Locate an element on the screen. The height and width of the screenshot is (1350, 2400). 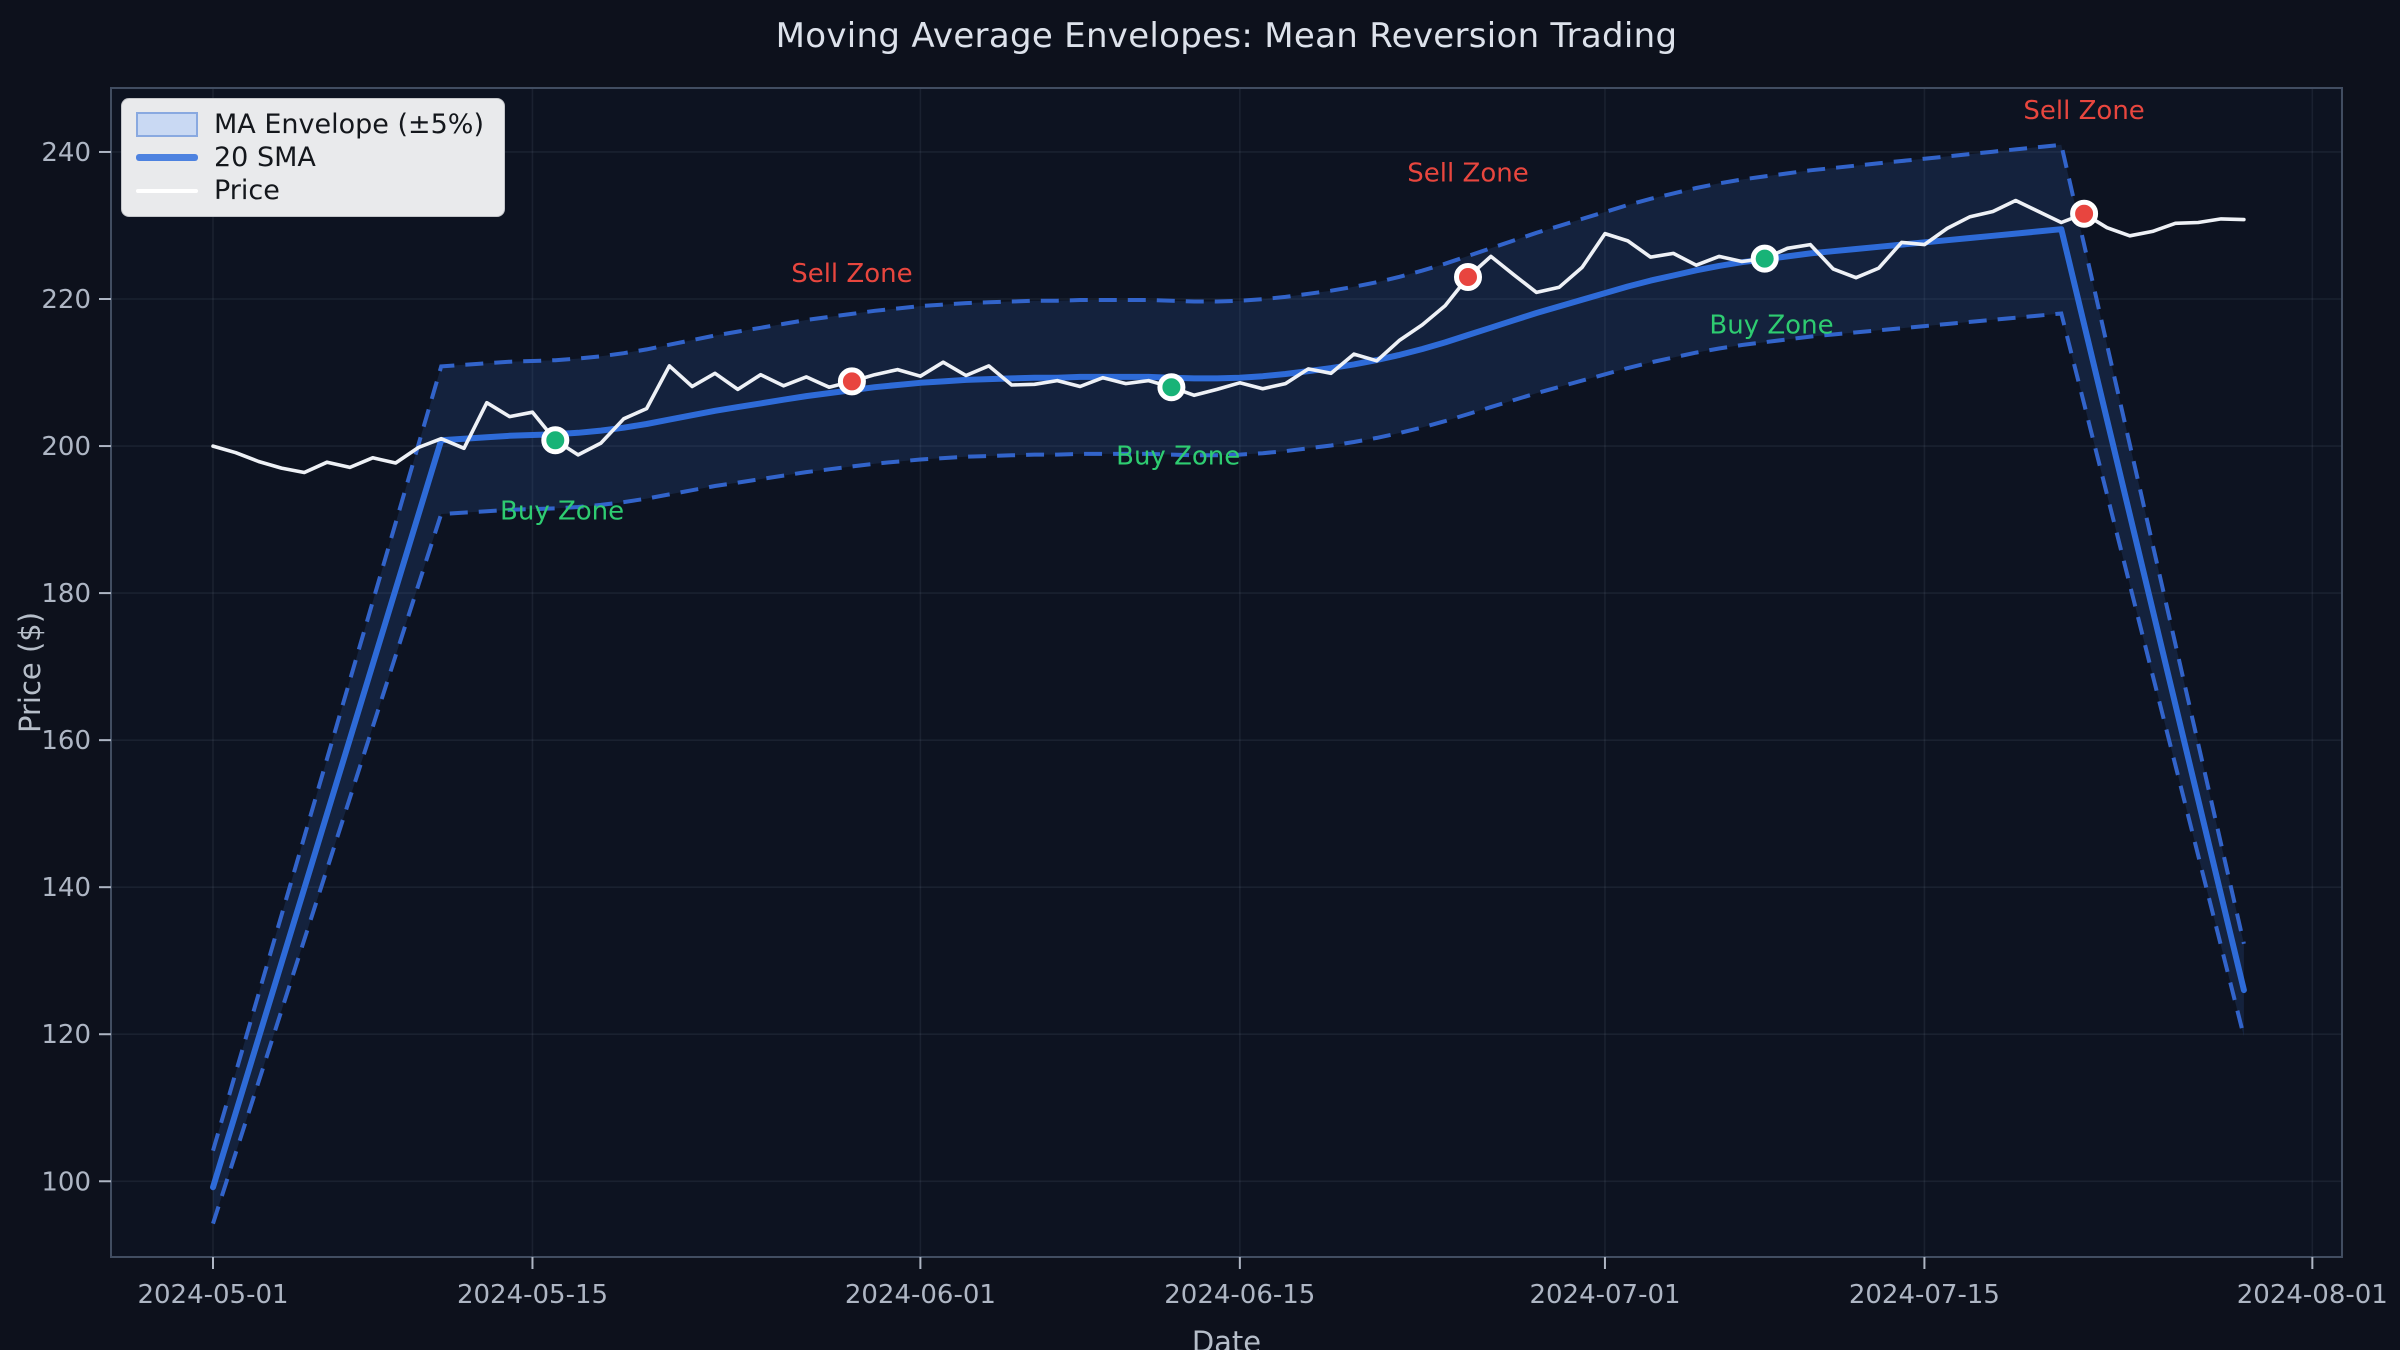
sma-line-swatch-icon is located at coordinates (167, 157).